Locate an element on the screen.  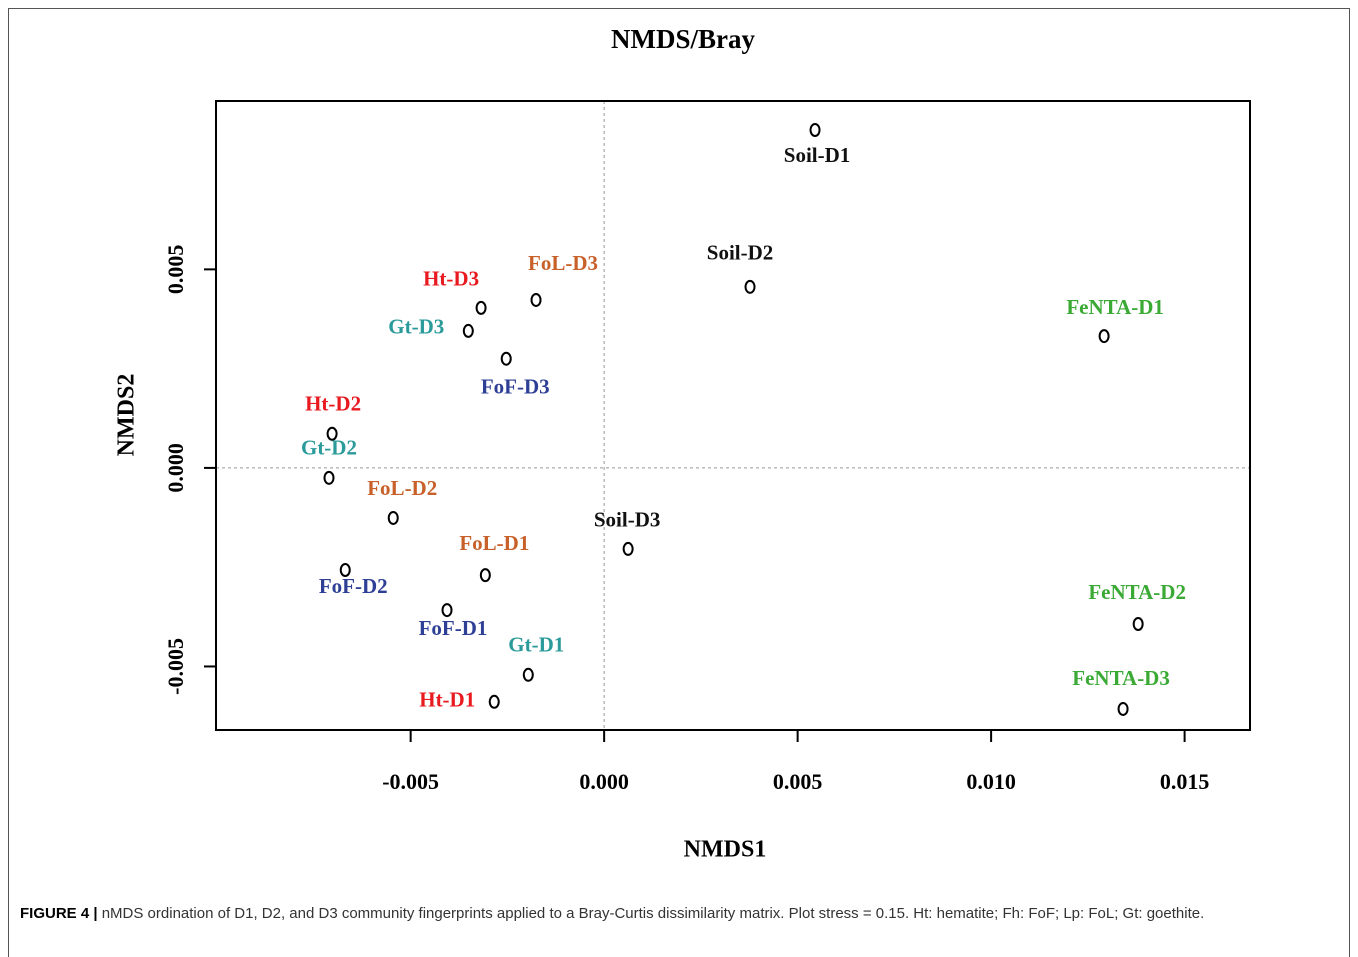
point-label: Ht-D1 is located at coordinates (447, 700).